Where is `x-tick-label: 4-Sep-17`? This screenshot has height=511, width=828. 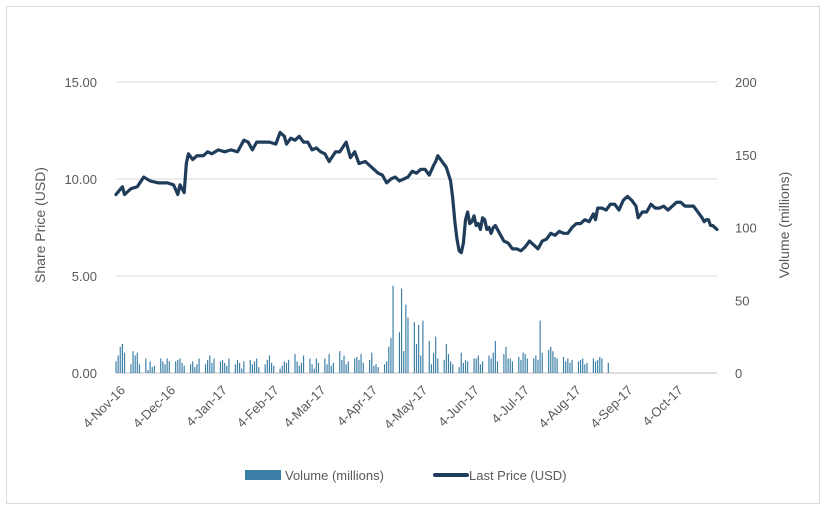 x-tick-label: 4-Sep-17 is located at coordinates (611, 407).